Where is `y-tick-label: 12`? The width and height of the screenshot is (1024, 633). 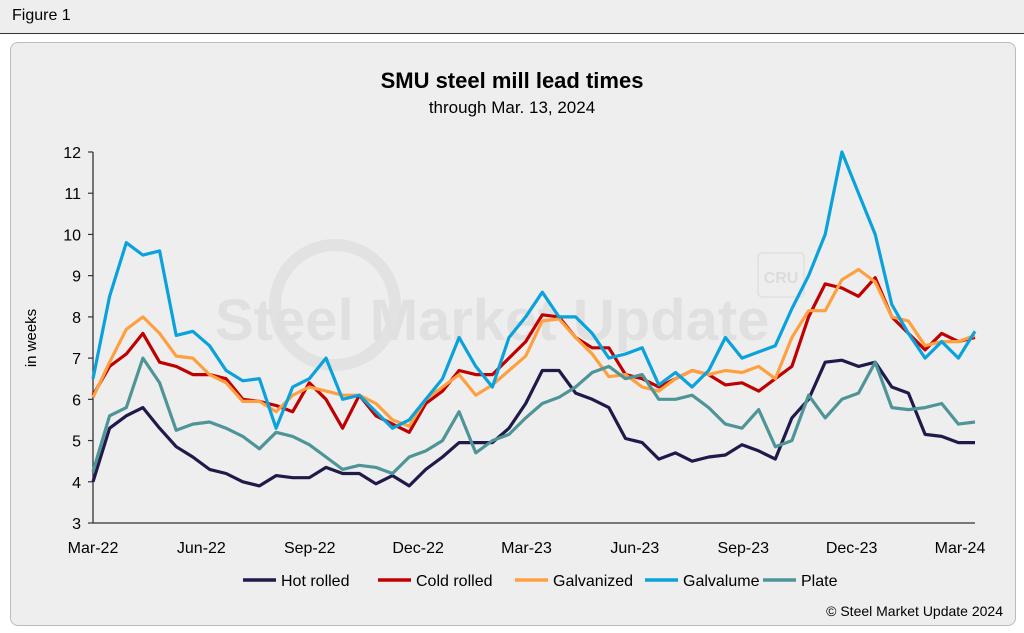
y-tick-label: 12 is located at coordinates (72, 153).